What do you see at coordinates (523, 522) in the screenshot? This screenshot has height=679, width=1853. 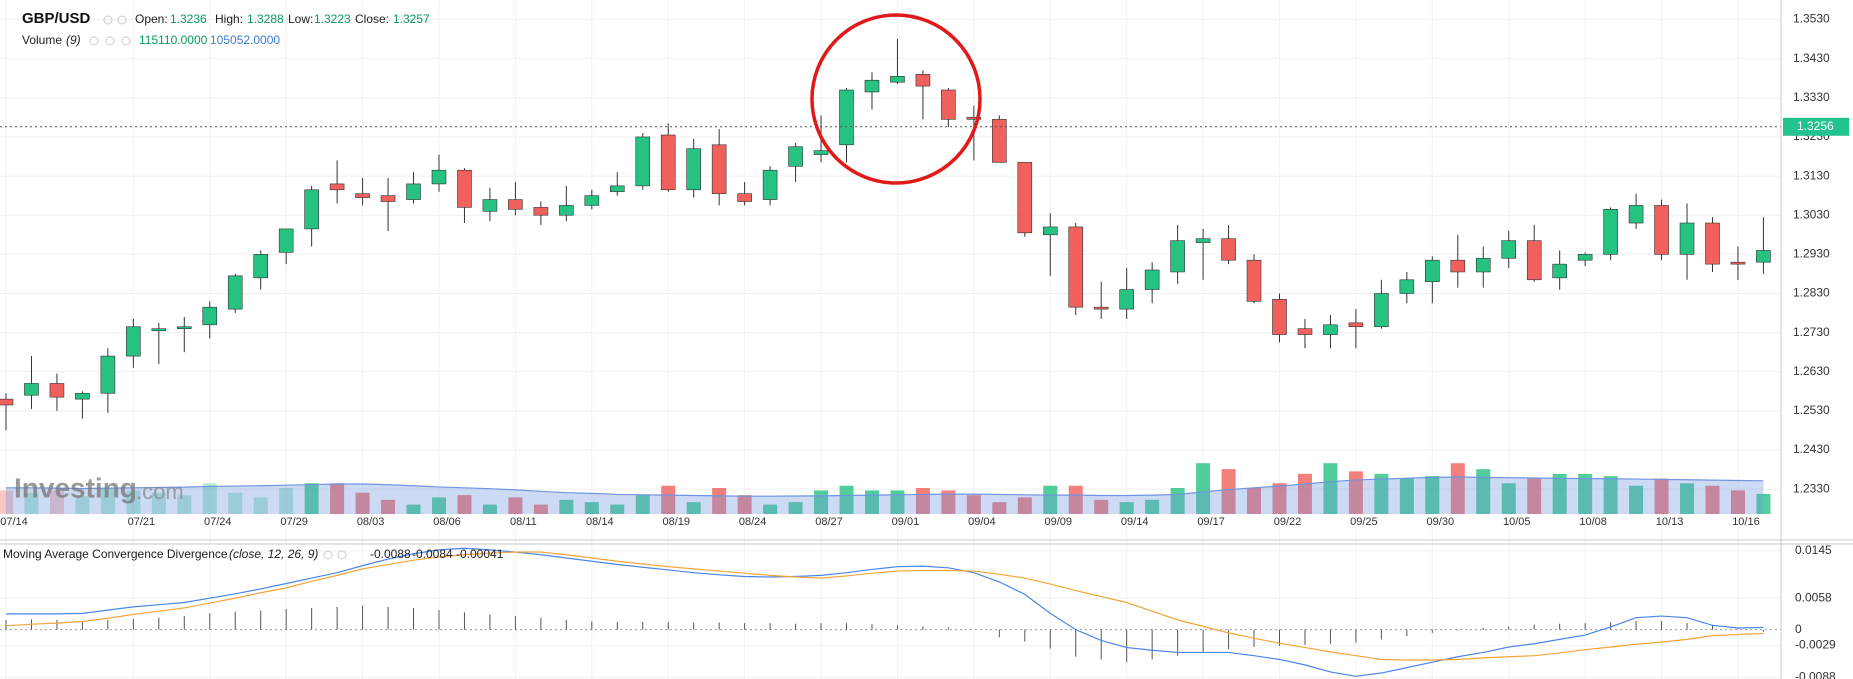 I see `x-tick-label: 08/11` at bounding box center [523, 522].